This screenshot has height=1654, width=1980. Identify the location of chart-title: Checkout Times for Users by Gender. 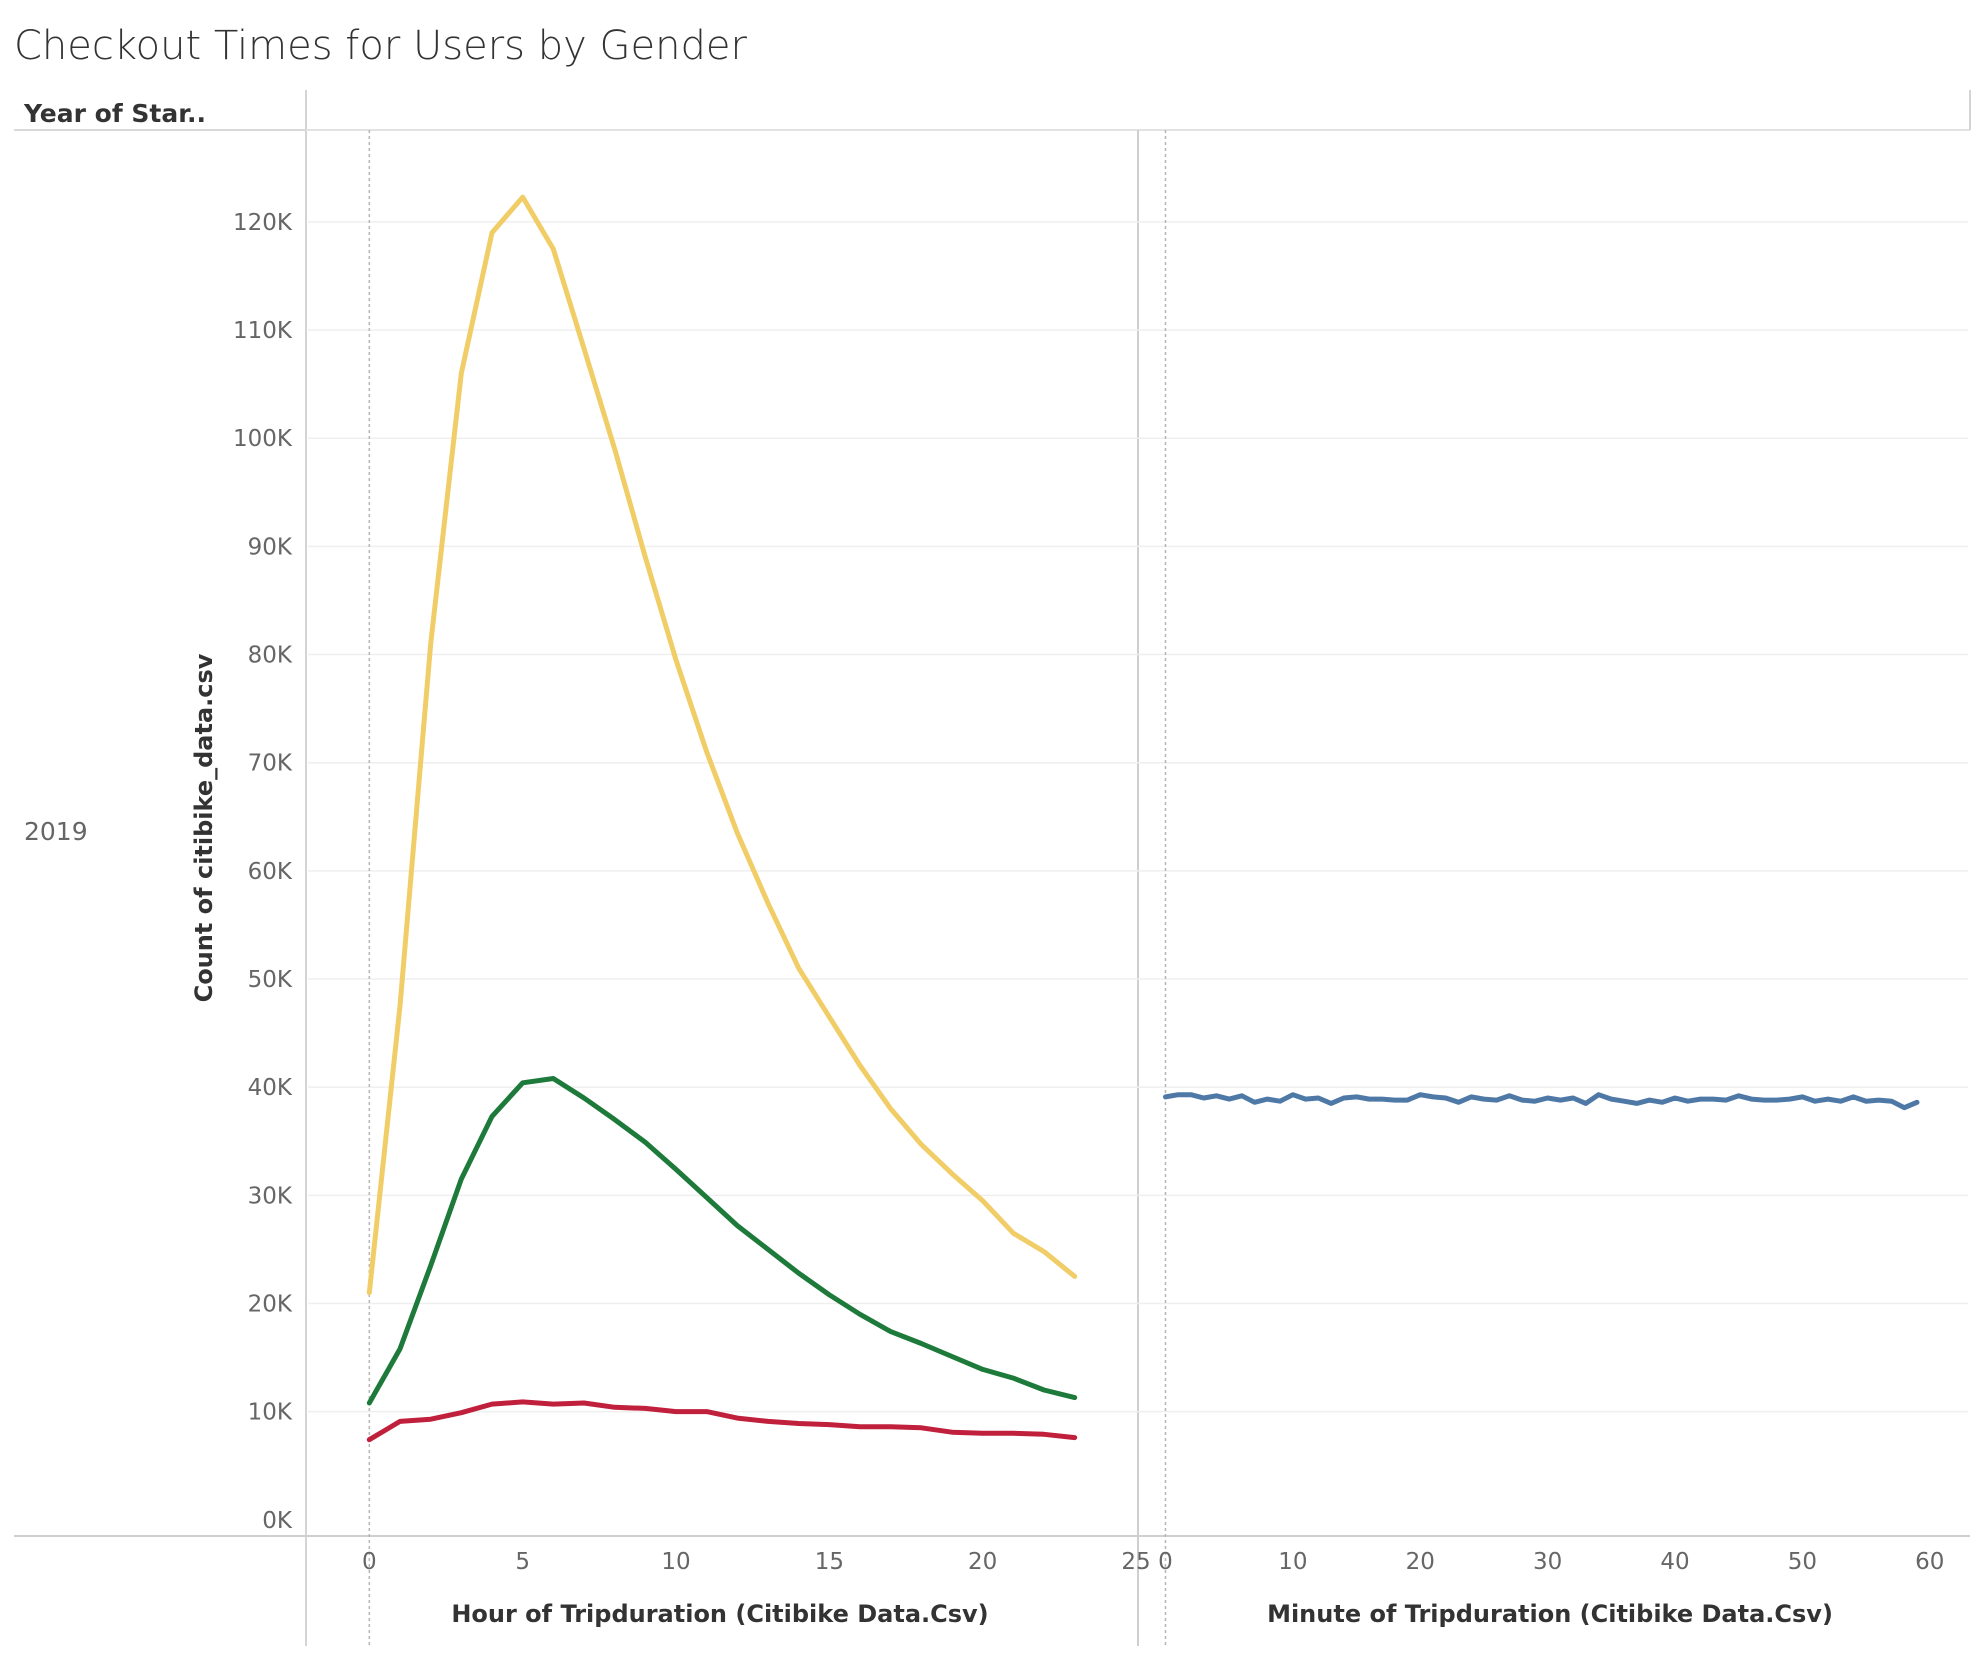
(380, 46).